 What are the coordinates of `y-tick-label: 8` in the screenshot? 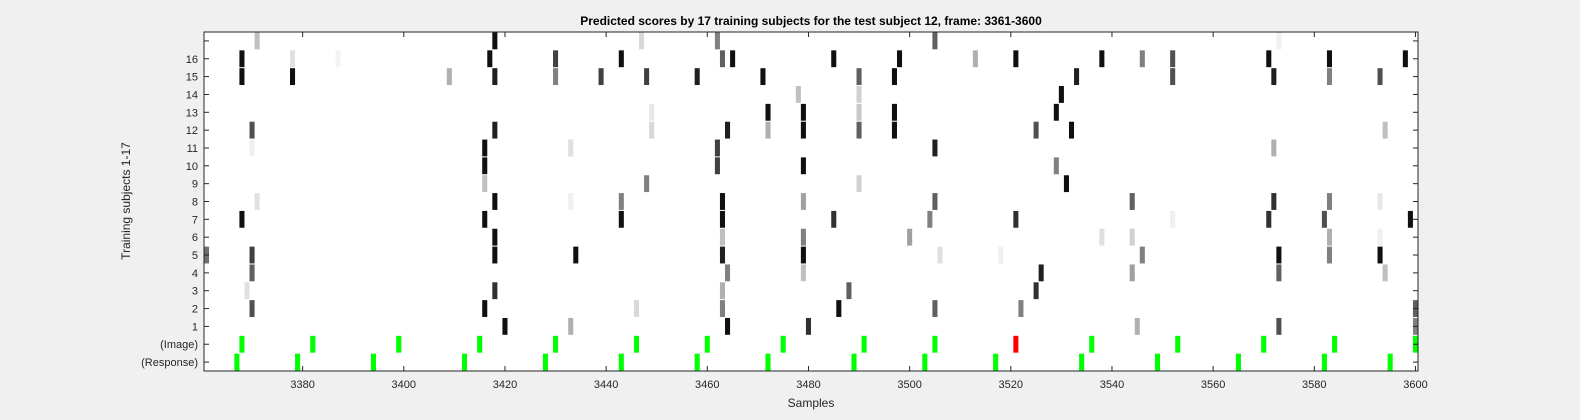 It's located at (195, 203).